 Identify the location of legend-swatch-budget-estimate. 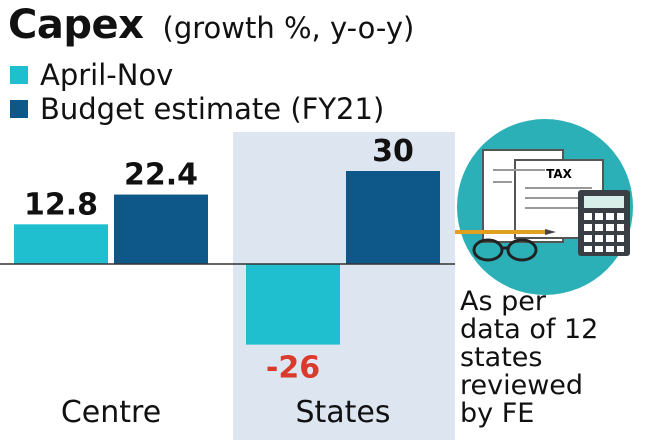
(19, 109).